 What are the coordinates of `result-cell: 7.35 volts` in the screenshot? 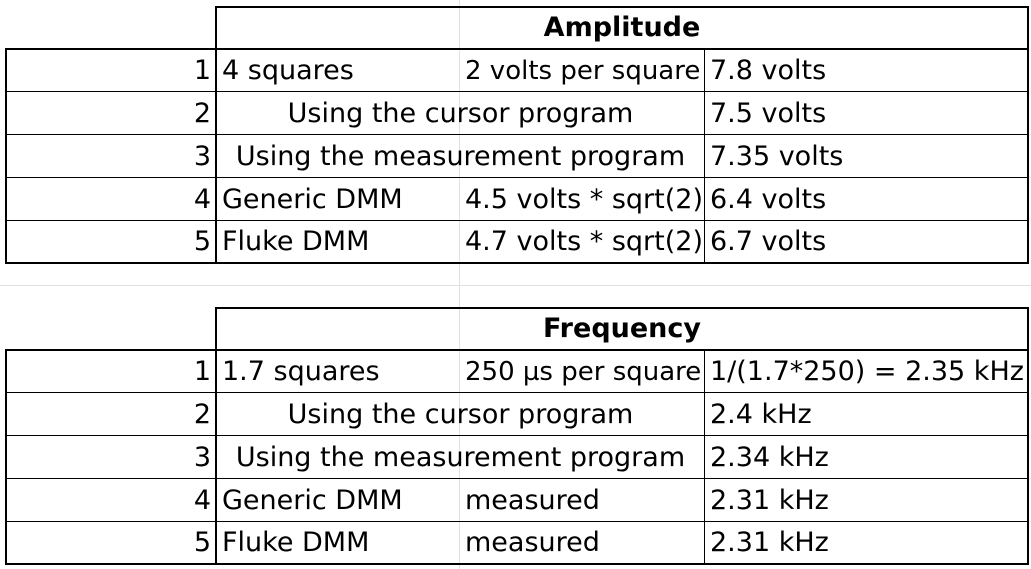 It's located at (777, 156).